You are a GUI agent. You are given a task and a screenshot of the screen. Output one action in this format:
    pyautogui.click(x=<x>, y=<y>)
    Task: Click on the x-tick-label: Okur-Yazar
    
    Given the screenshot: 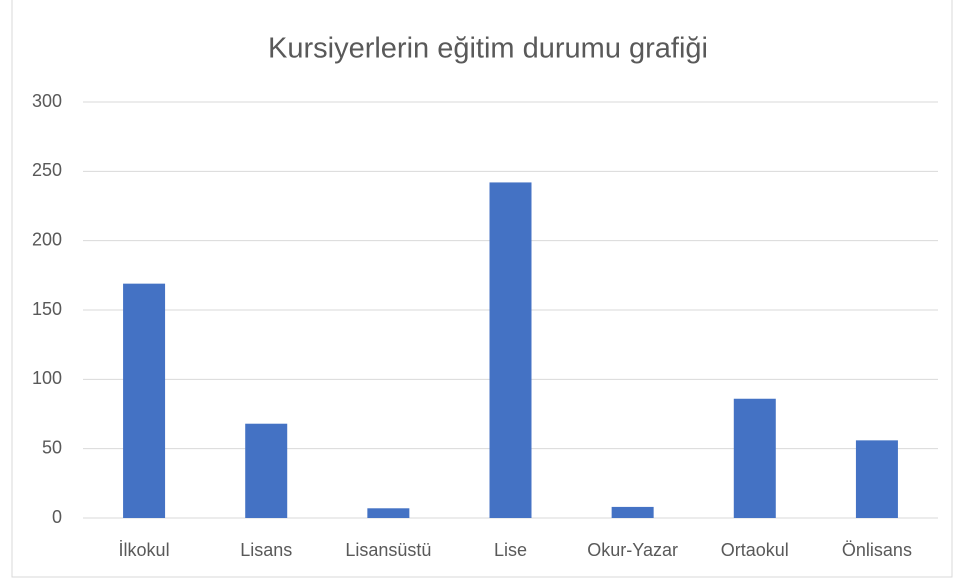 What is the action you would take?
    pyautogui.click(x=632, y=550)
    